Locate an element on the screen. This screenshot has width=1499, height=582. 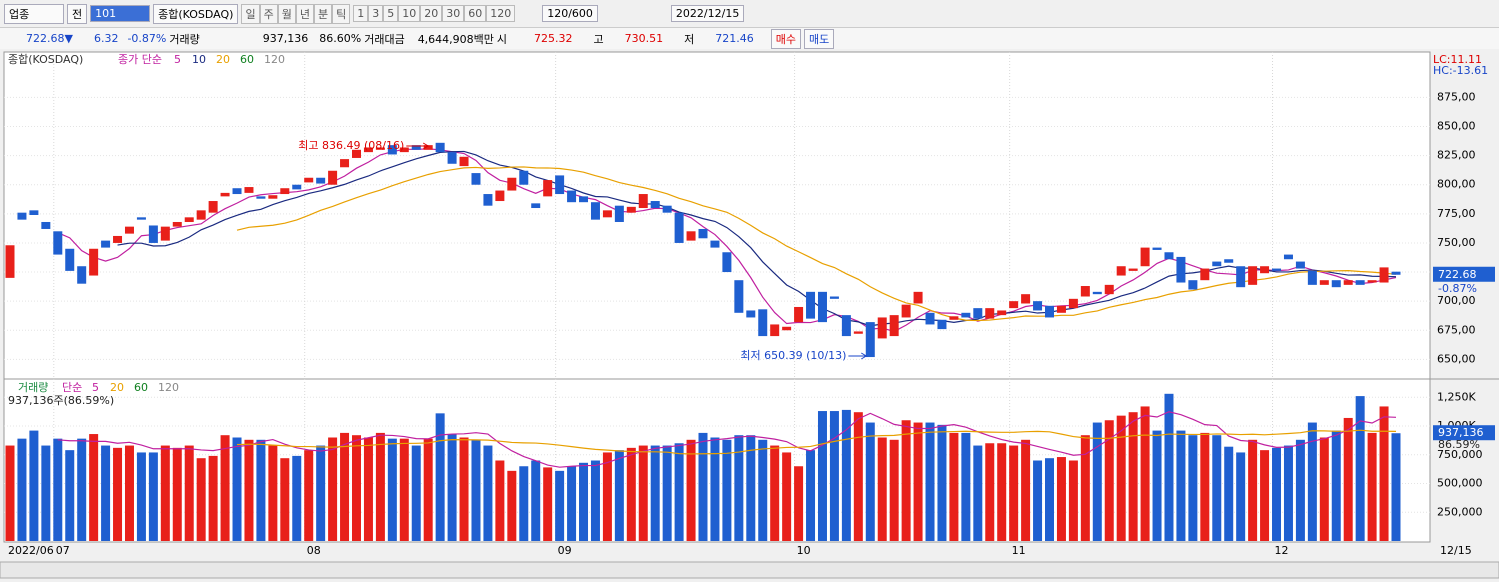
x-tick-label: 09 is located at coordinates (565, 550).